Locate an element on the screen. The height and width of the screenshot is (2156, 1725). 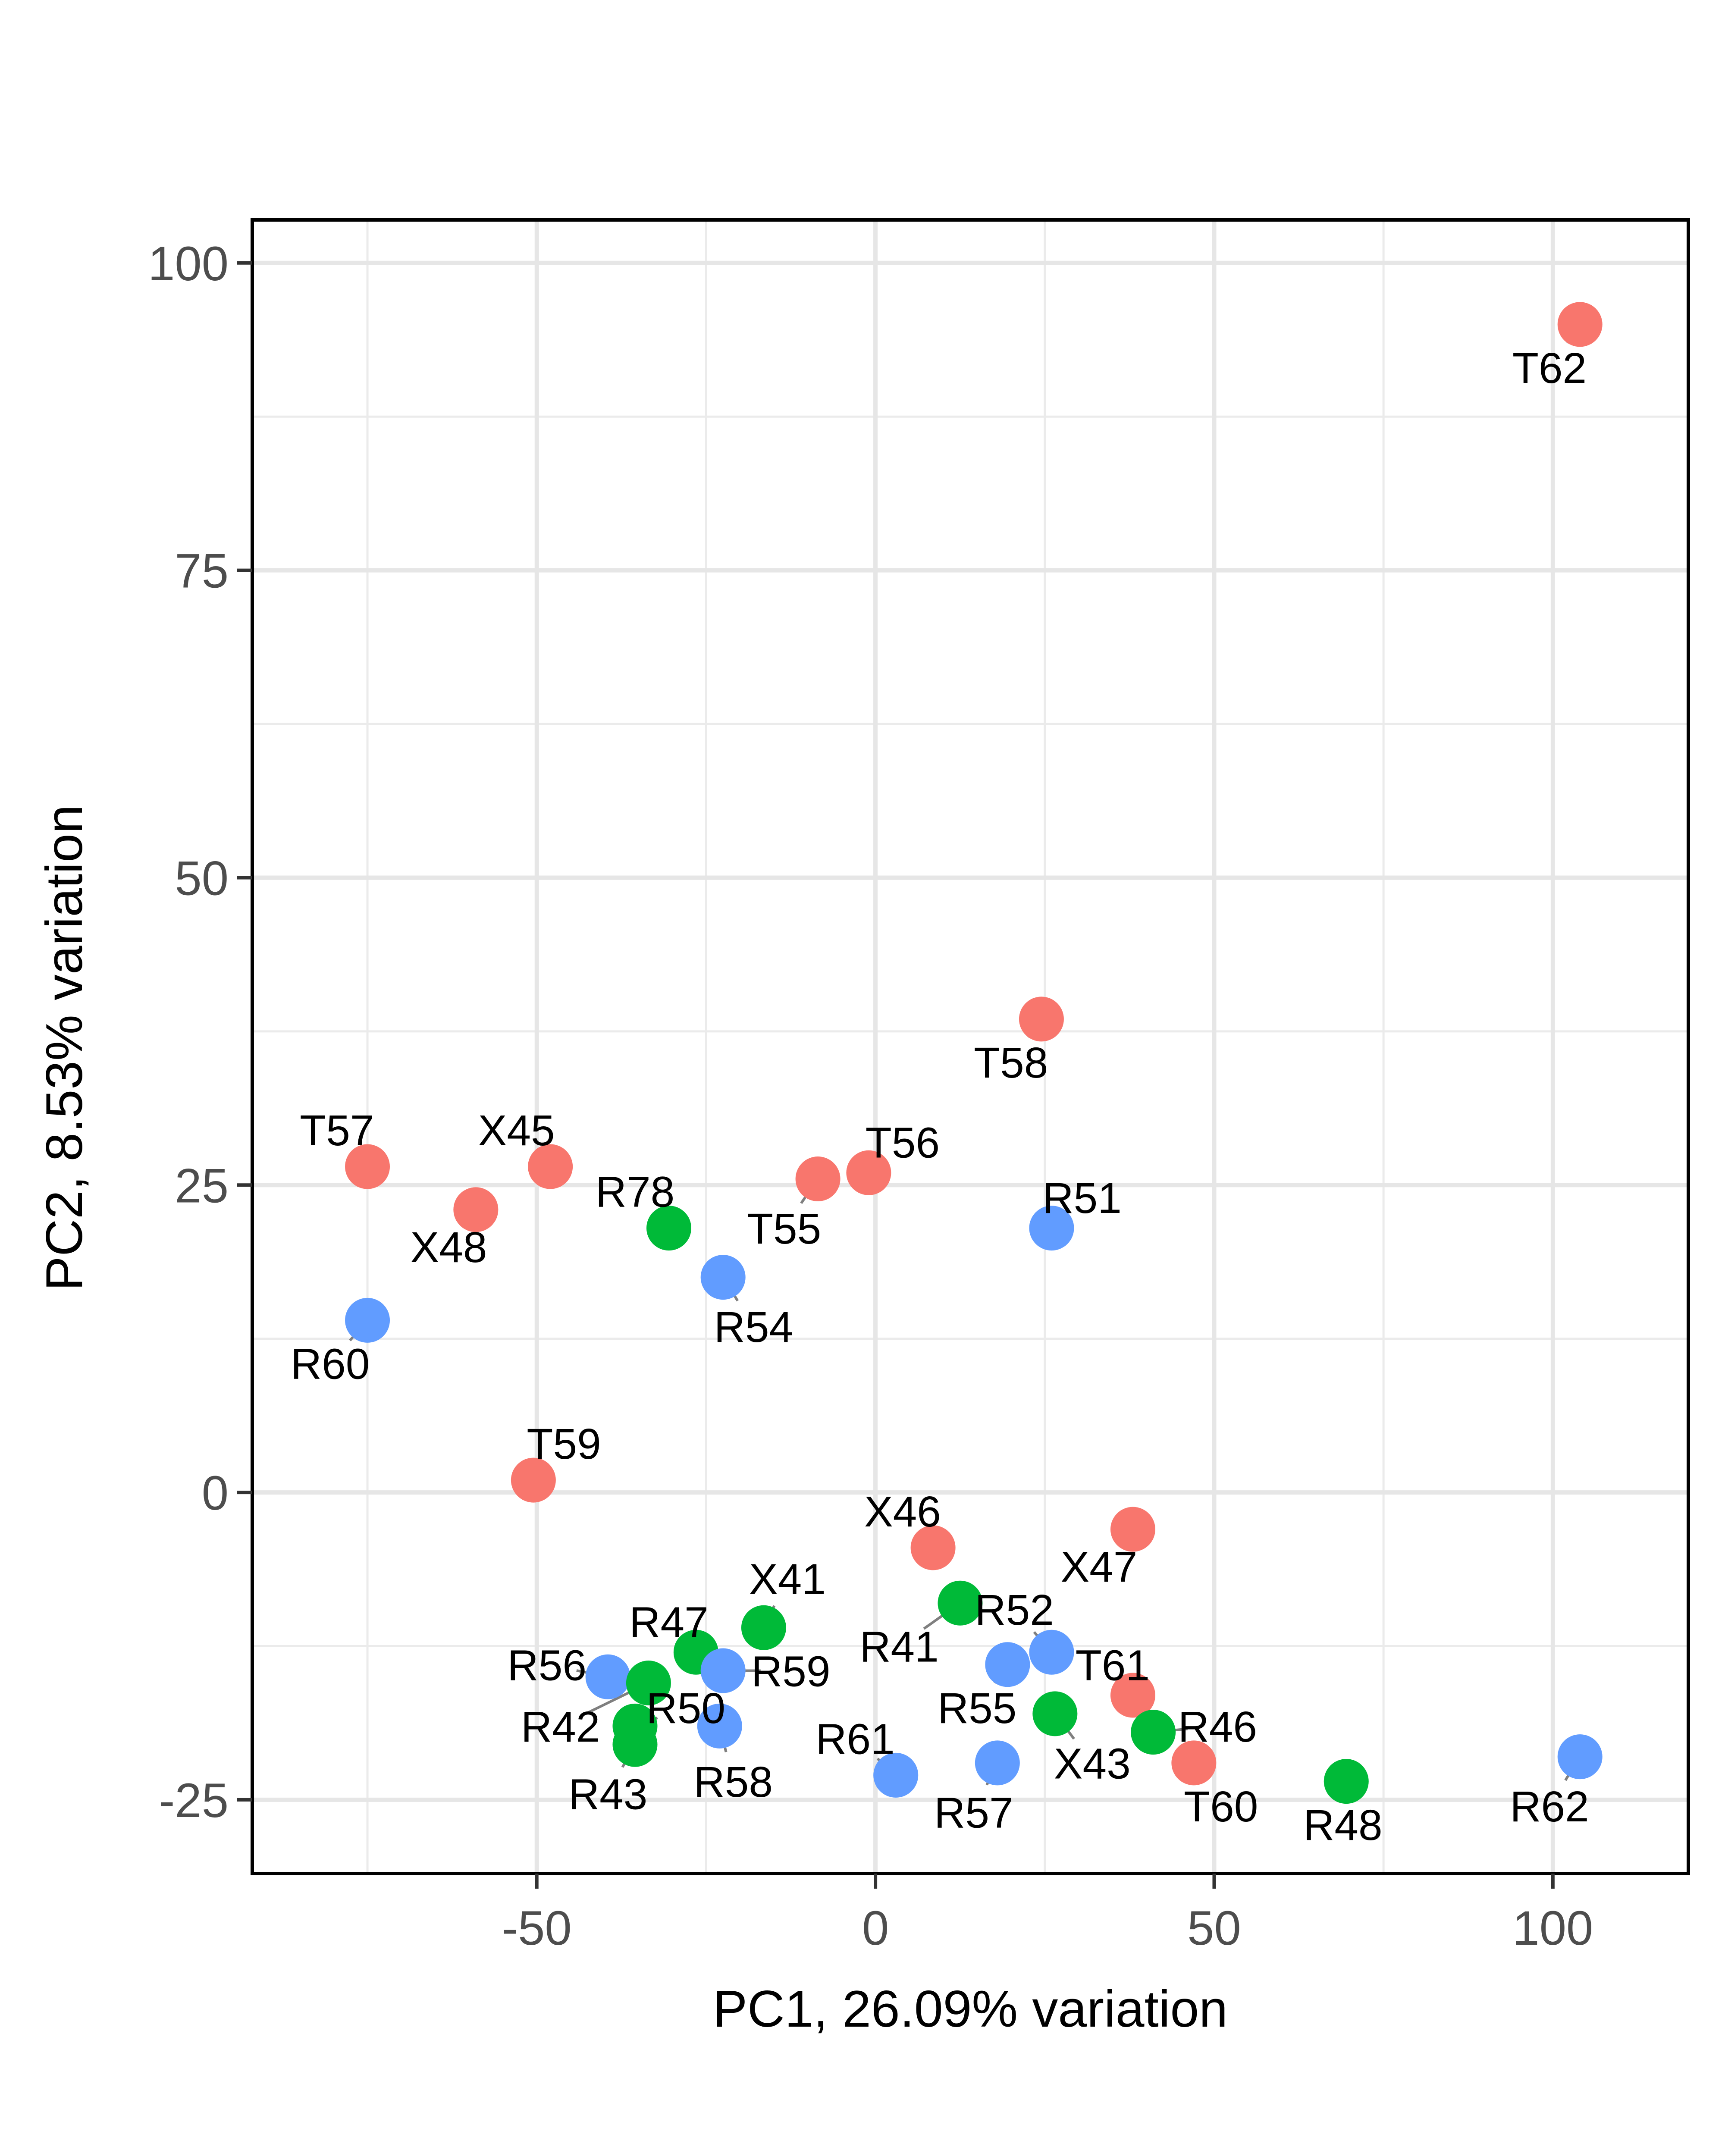
point-label: X46 is located at coordinates (903, 1512).